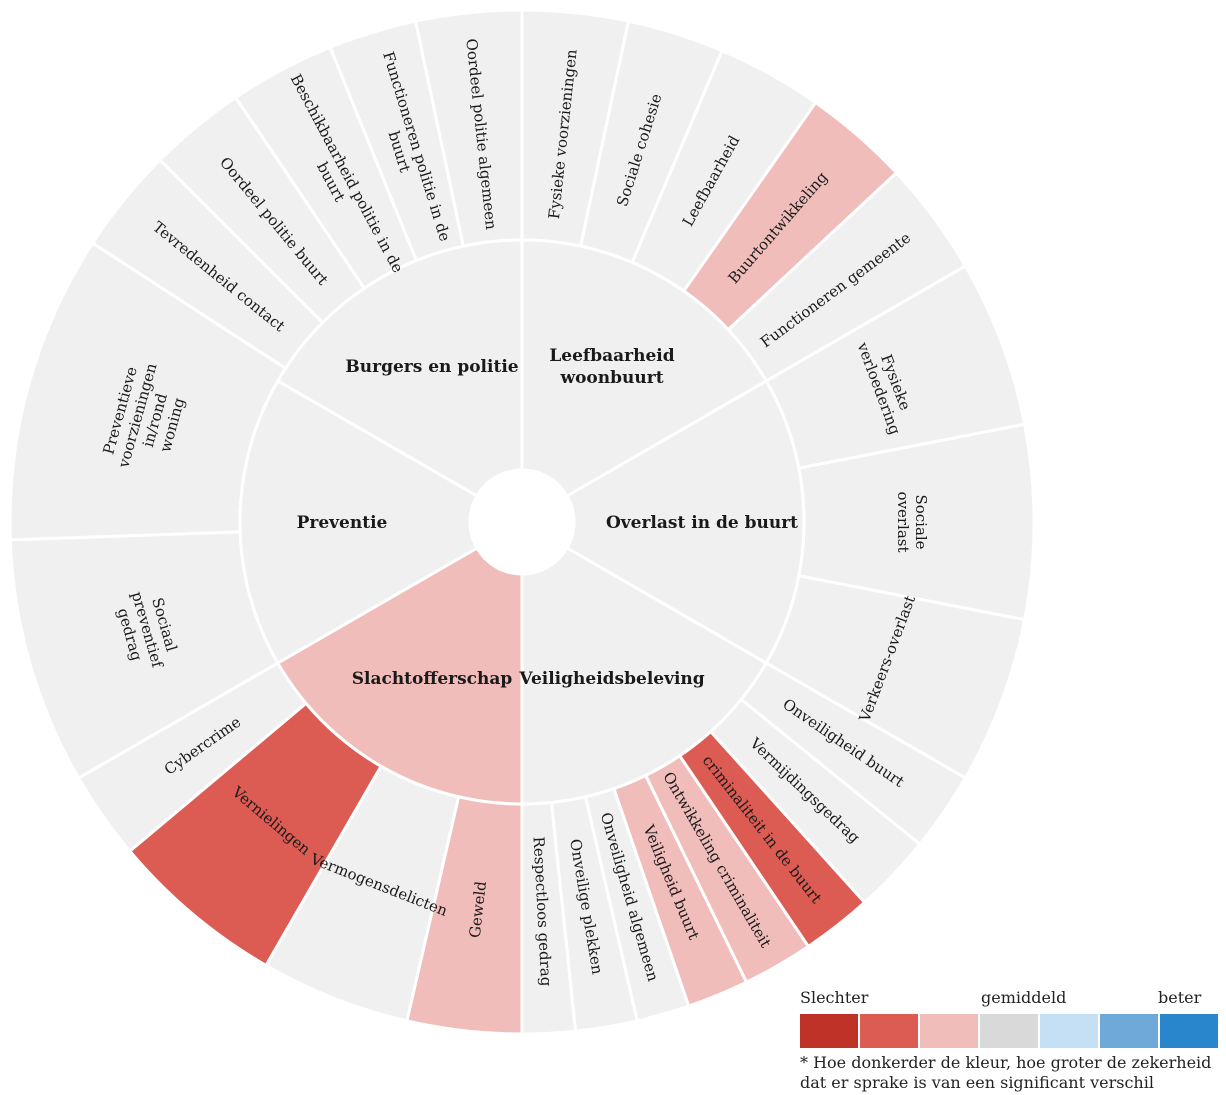 The image size is (1226, 1095). What do you see at coordinates (611, 679) in the screenshot?
I see `category-label: Veiligheidsbeleving` at bounding box center [611, 679].